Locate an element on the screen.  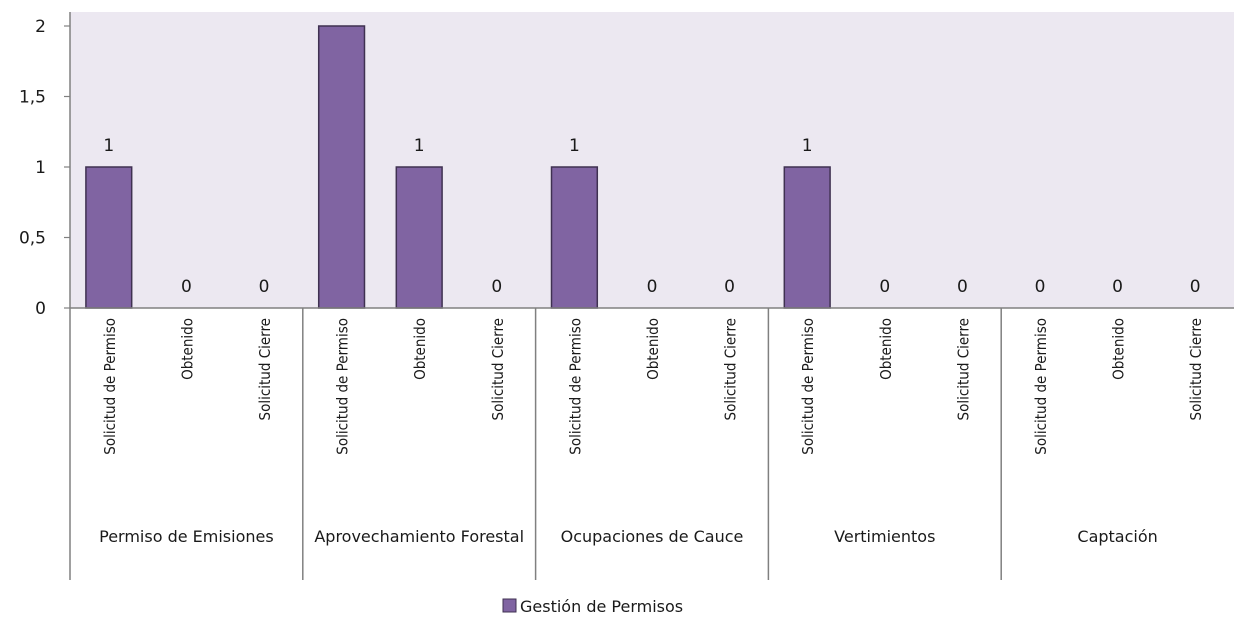
y-tick-label: 0,5 is located at coordinates (32, 239).